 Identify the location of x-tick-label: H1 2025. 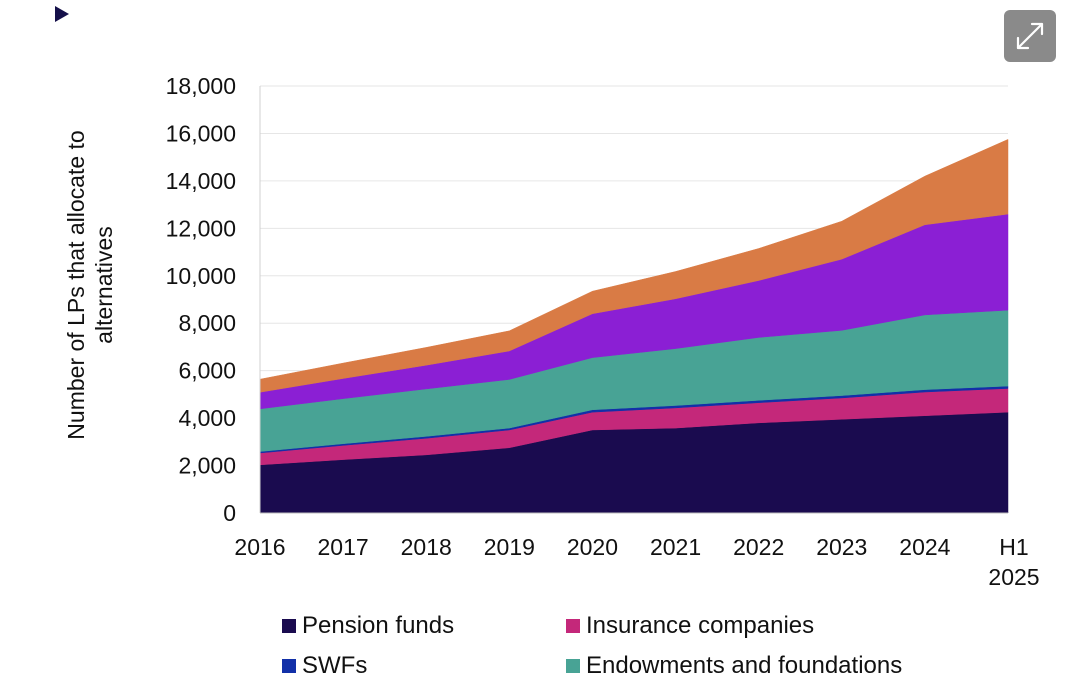
(1013, 562).